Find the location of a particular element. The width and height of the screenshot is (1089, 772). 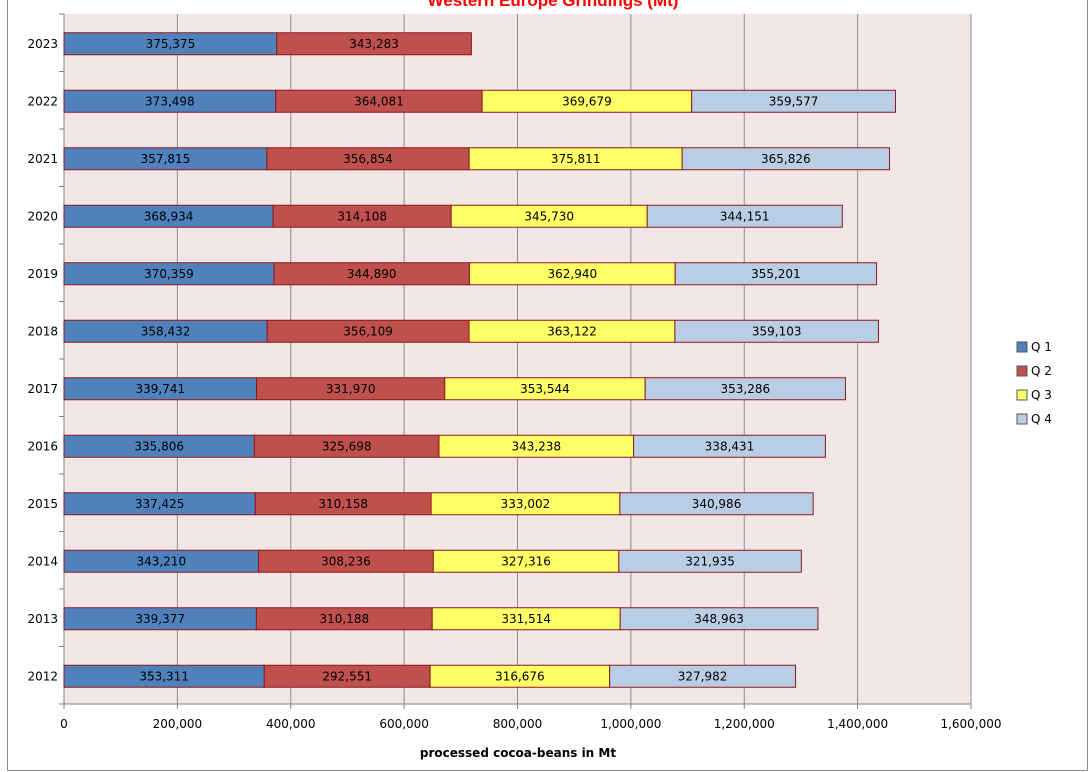

legend: Q 1 Q 2 Q 3 Q 4 is located at coordinates (1034, 383).